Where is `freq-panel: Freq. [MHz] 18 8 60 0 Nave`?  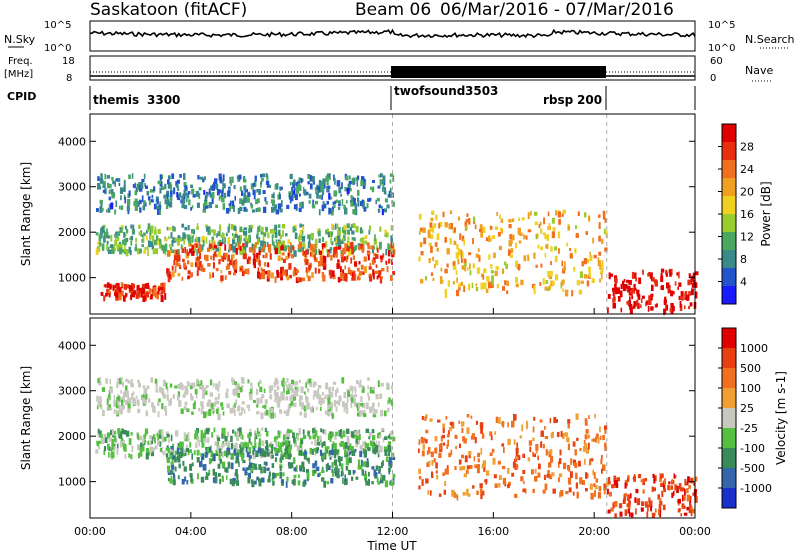 freq-panel: Freq. [MHz] 18 8 60 0 Nave is located at coordinates (388, 69).